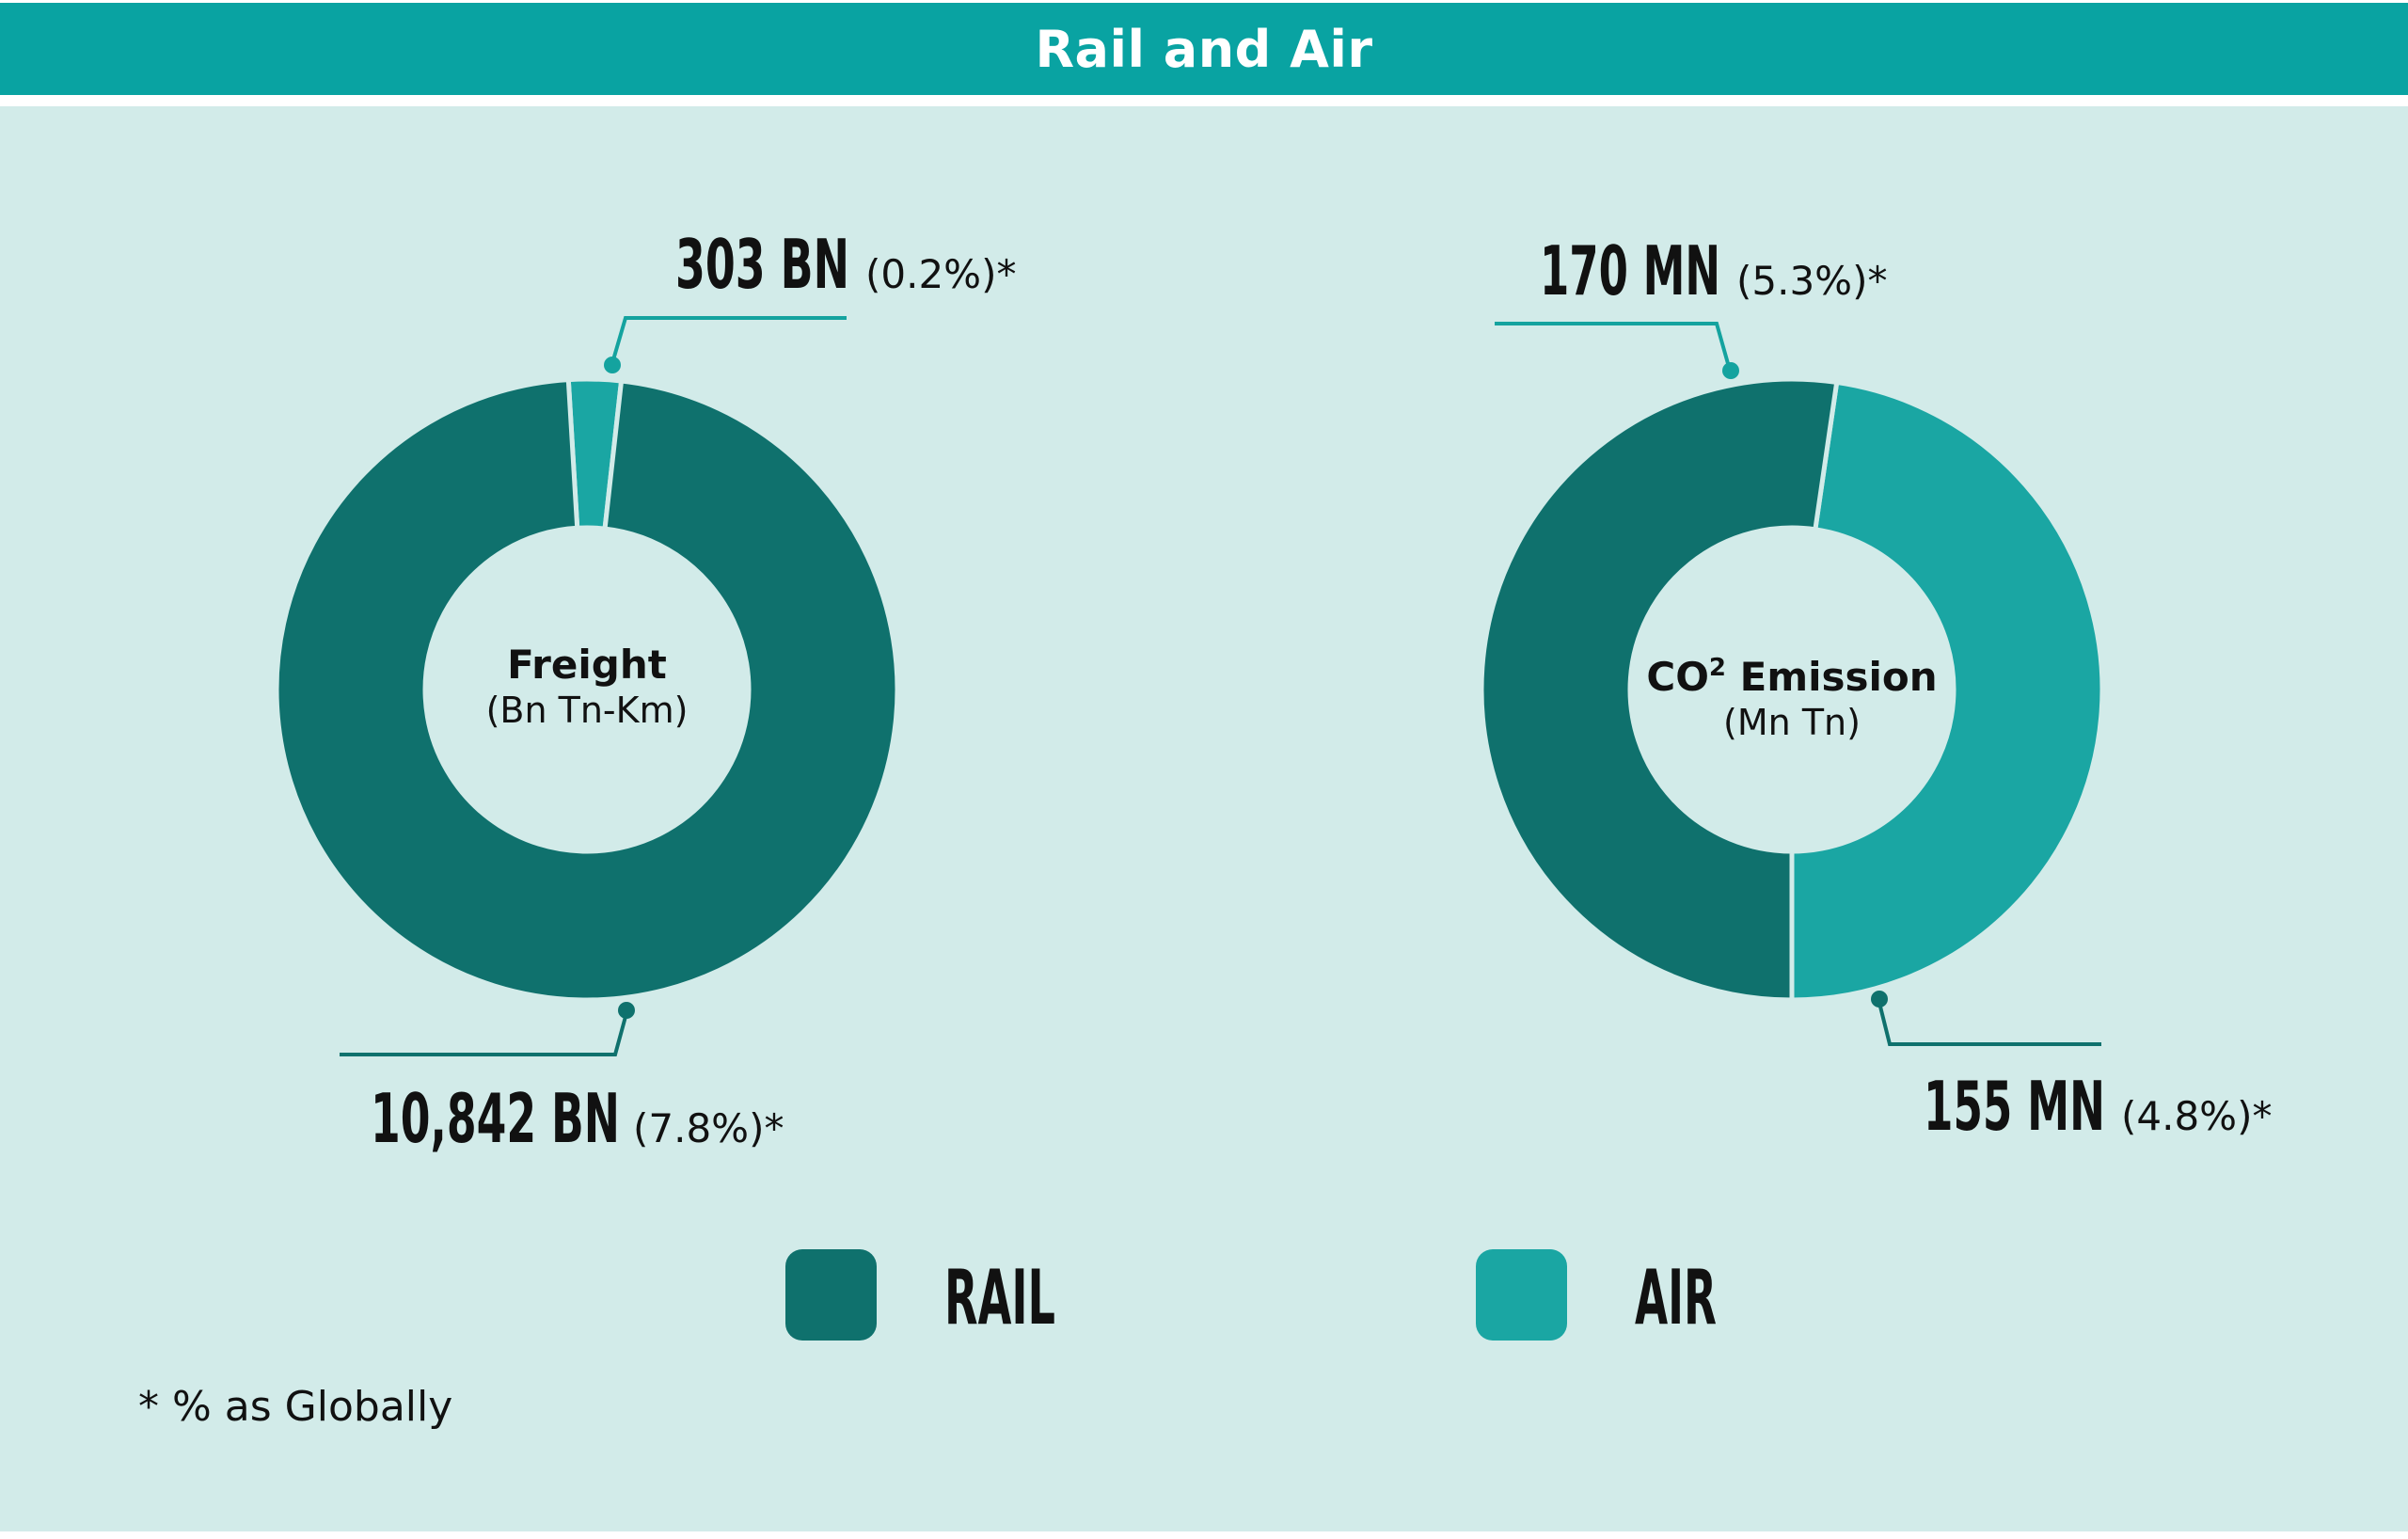  Describe the element at coordinates (1731, 370) in the screenshot. I see `co2-rail-leader-dot` at that location.